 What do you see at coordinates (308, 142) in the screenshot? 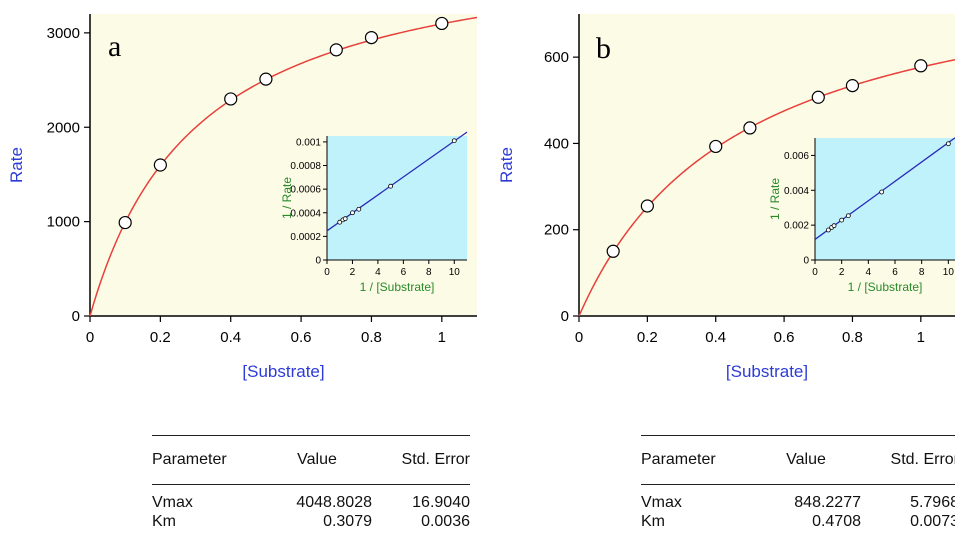
I see `inset-y-tick-label: 0.001` at bounding box center [308, 142].